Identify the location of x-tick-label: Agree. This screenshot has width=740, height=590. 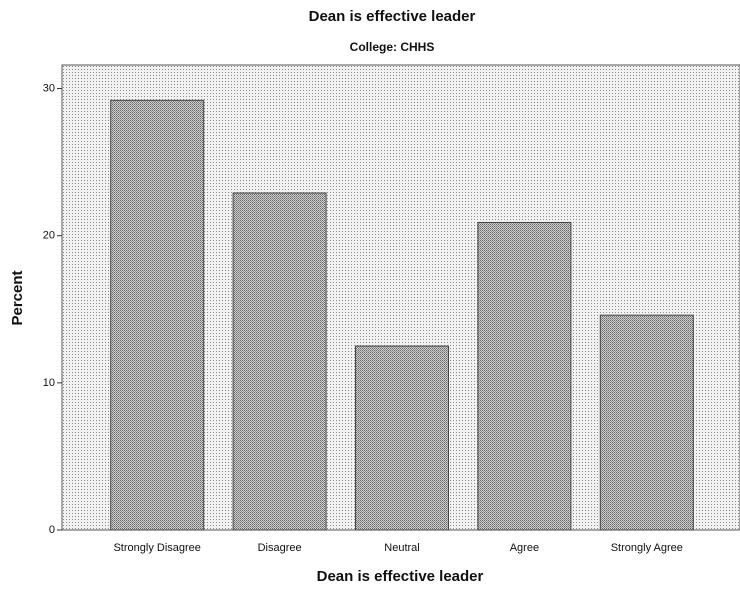
(524, 548).